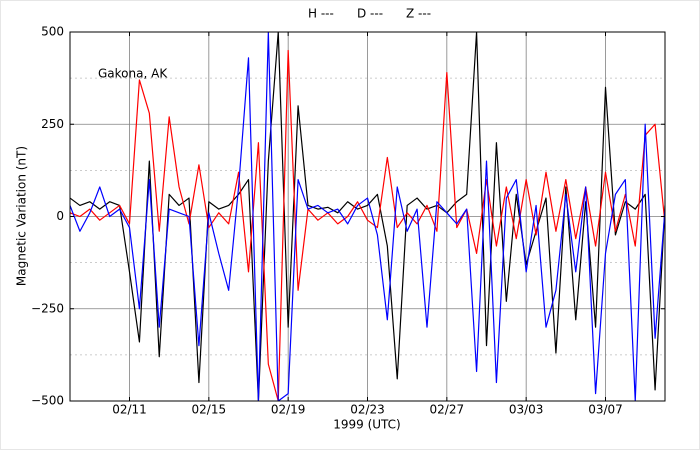  I want to click on y-tick-label: 0, so click(60, 216).